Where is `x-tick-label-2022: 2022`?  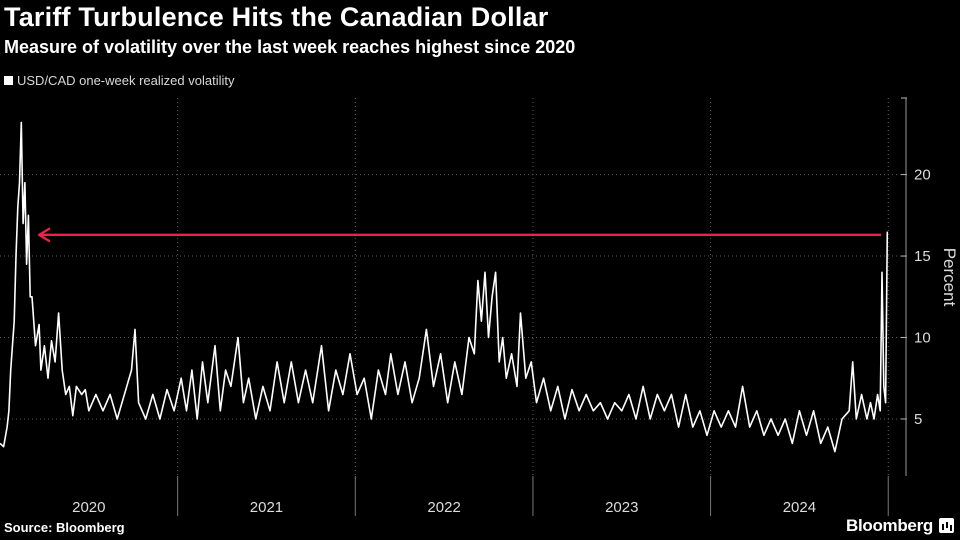 x-tick-label-2022: 2022 is located at coordinates (443, 507).